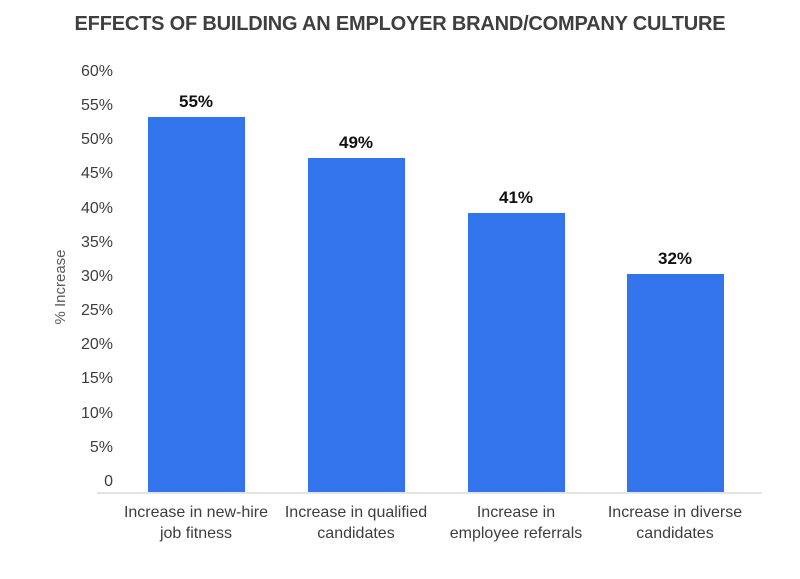 The width and height of the screenshot is (800, 579). I want to click on y-tick-label: 60%, so click(96, 71).